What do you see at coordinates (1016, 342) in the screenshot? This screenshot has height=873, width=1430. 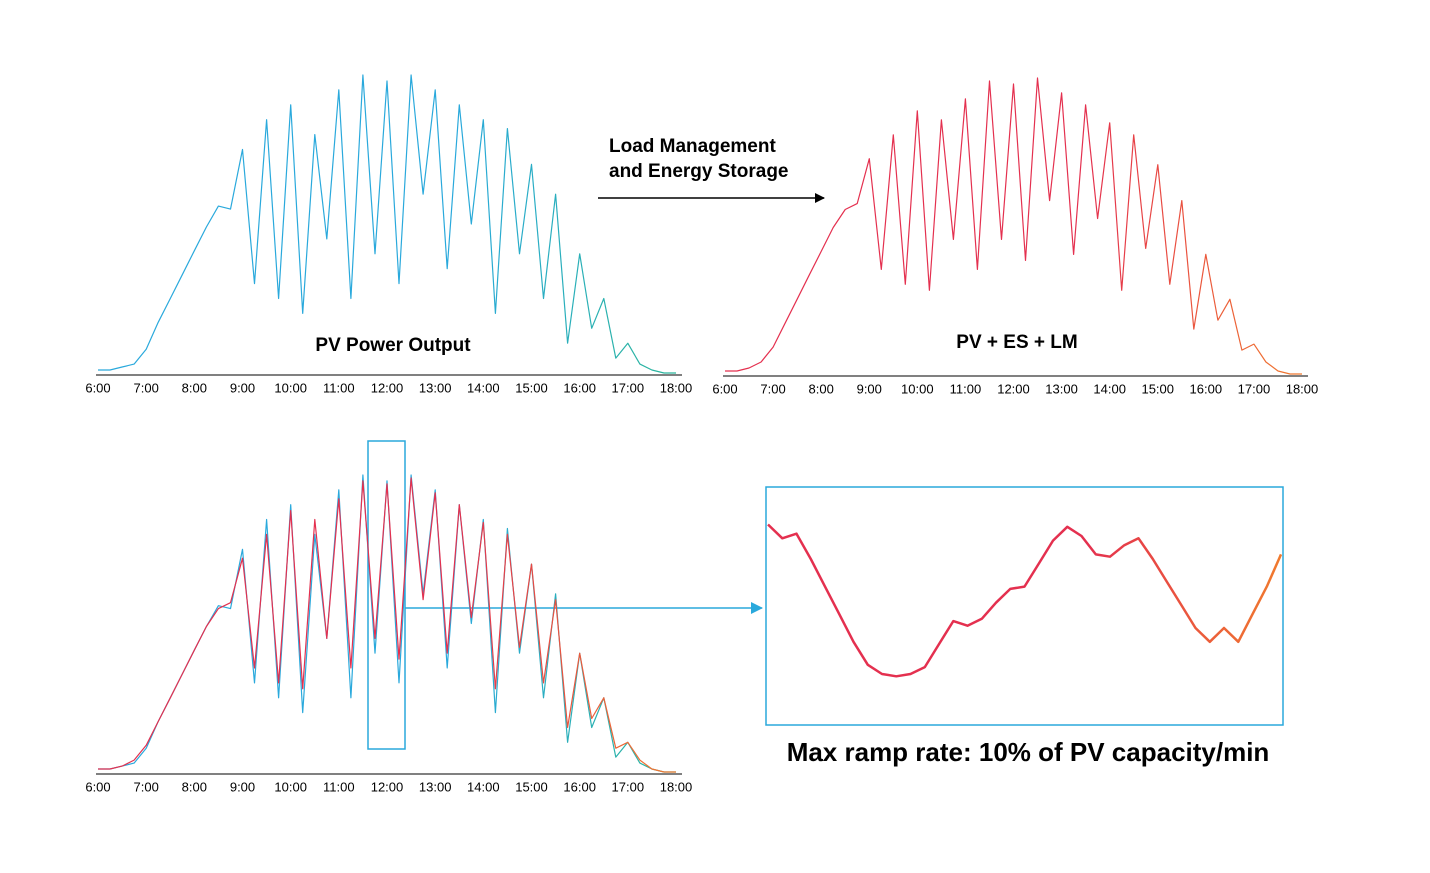 I see `chart-title: PV + ES + LM` at bounding box center [1016, 342].